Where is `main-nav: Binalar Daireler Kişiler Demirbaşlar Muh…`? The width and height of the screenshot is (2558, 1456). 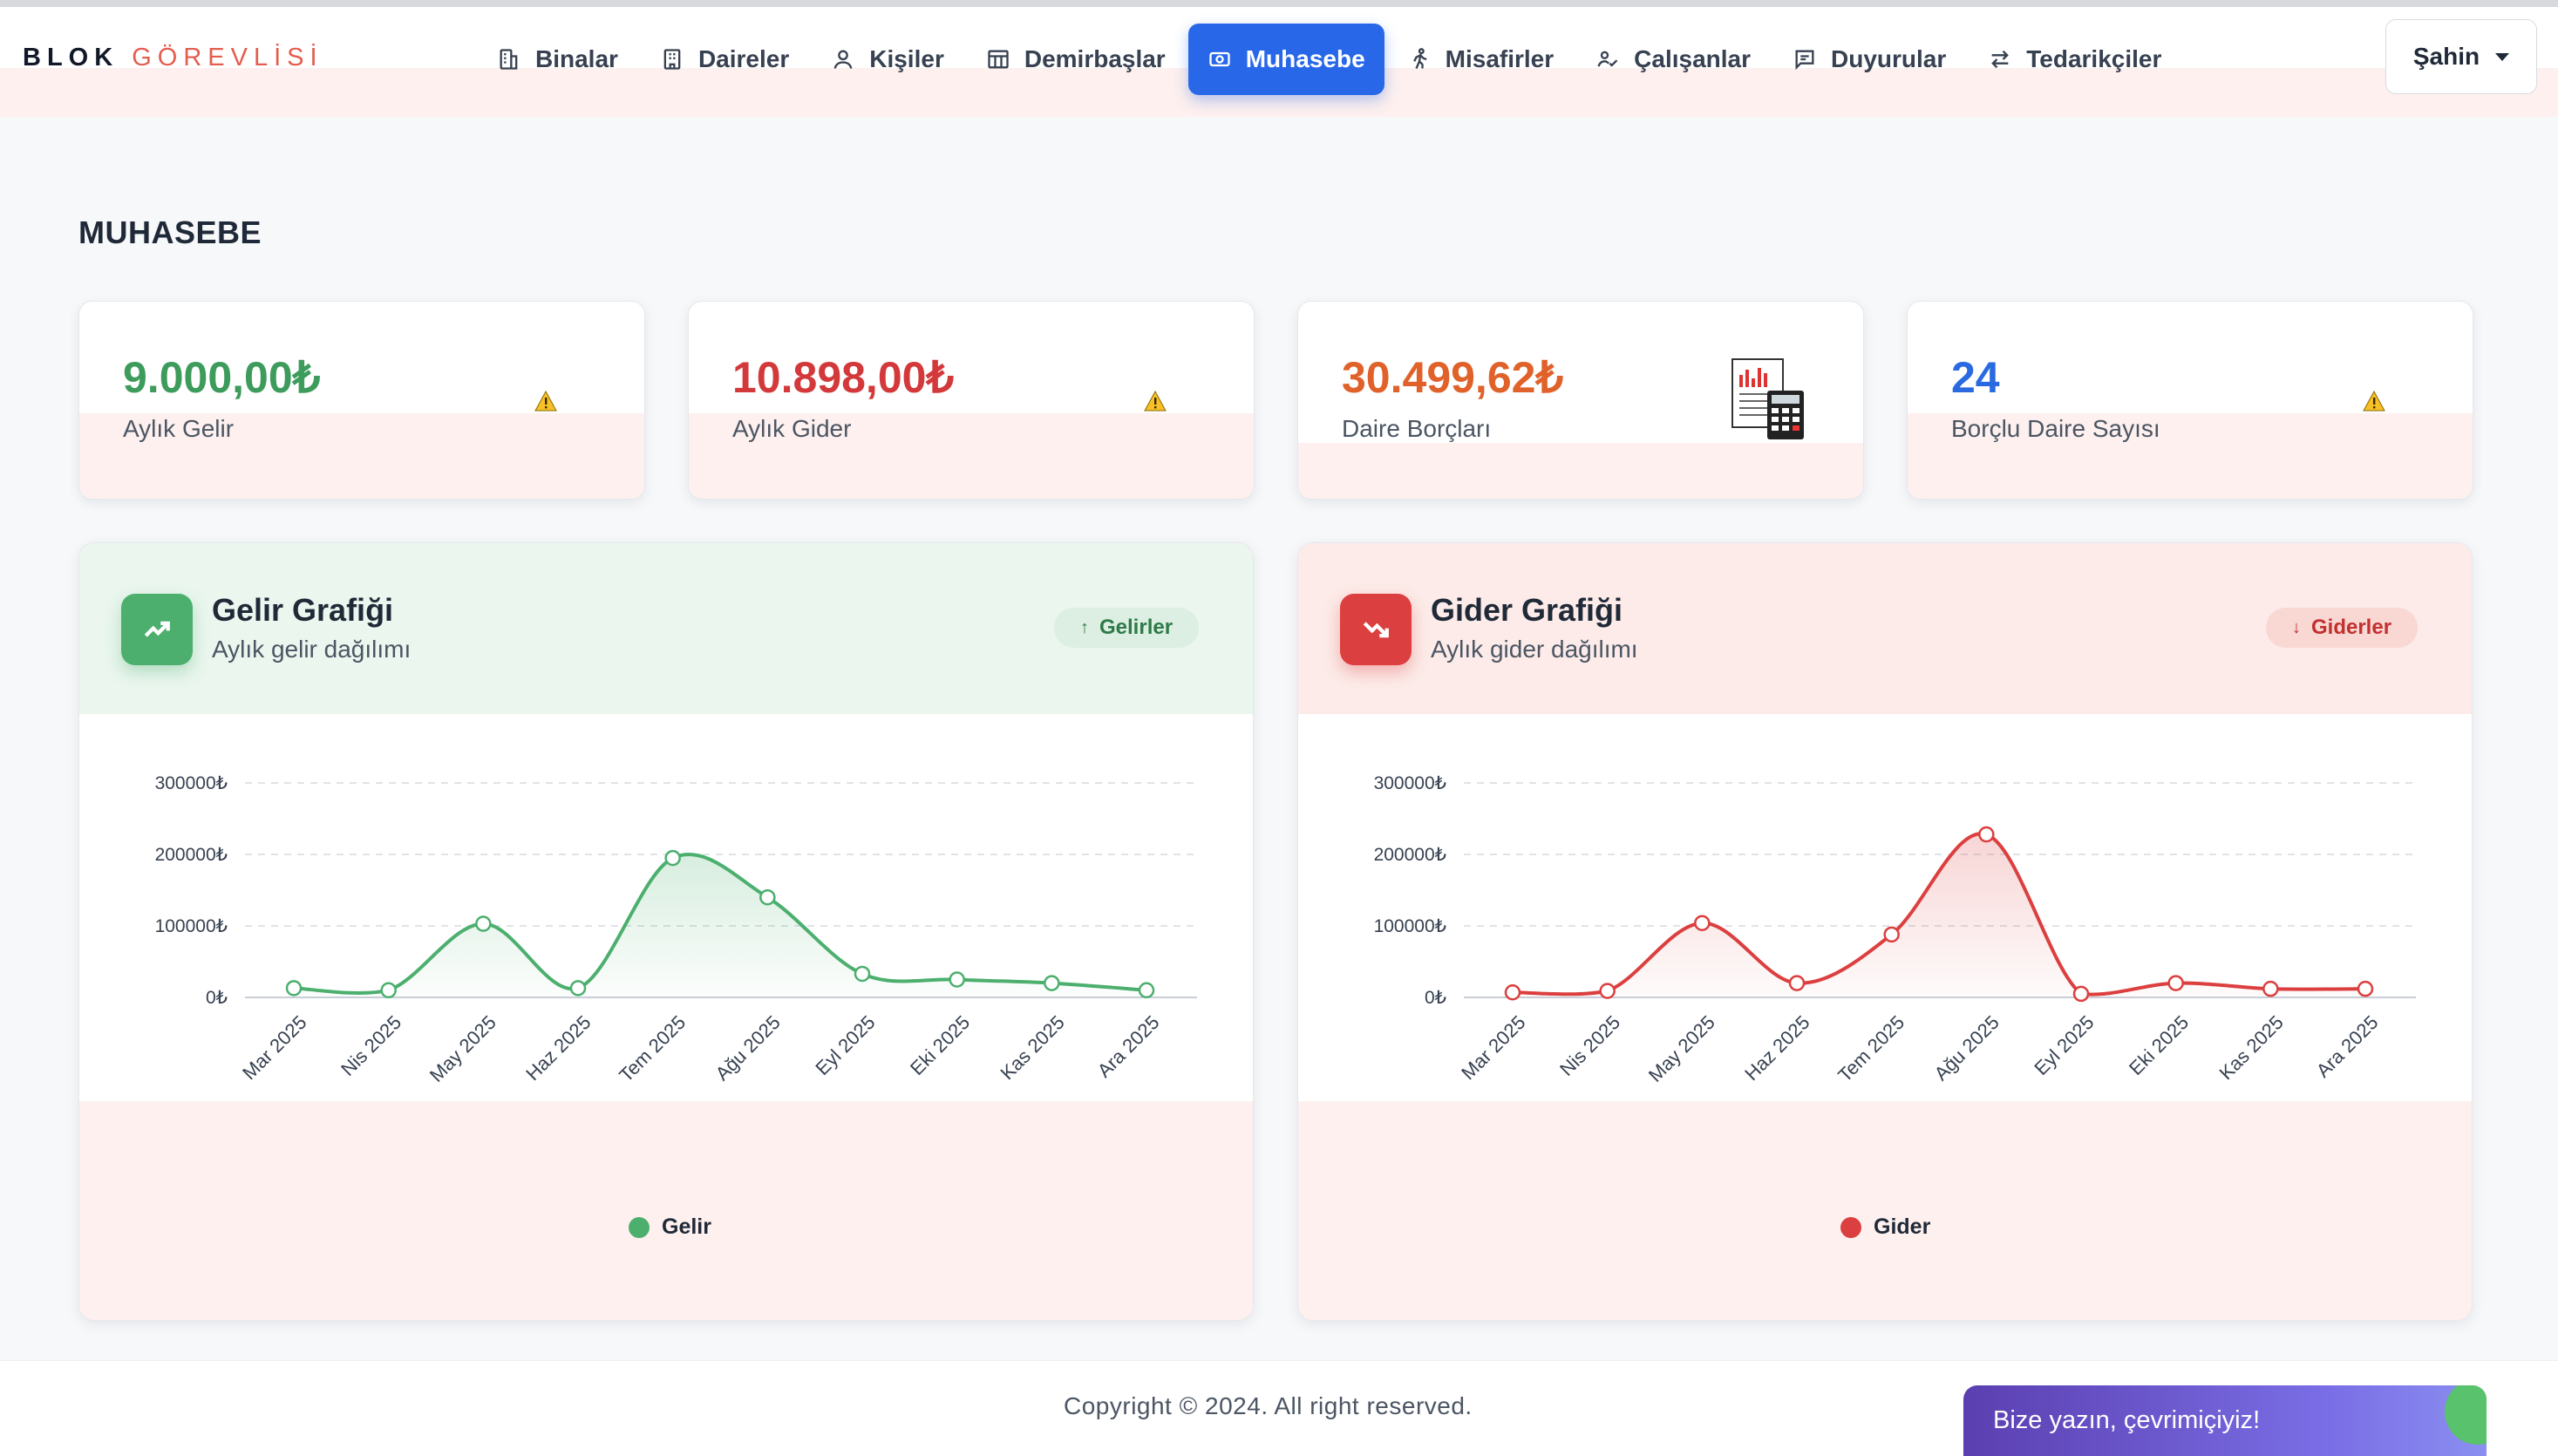
main-nav: Binalar Daireler Kişiler Demirbaşlar Muh… is located at coordinates (1331, 59).